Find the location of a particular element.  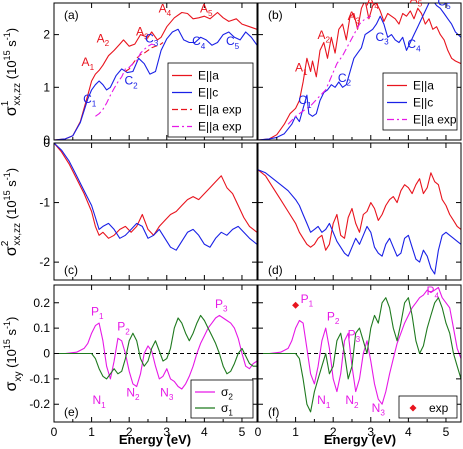

y-tick-label: -0.2 is located at coordinates (39, 404).